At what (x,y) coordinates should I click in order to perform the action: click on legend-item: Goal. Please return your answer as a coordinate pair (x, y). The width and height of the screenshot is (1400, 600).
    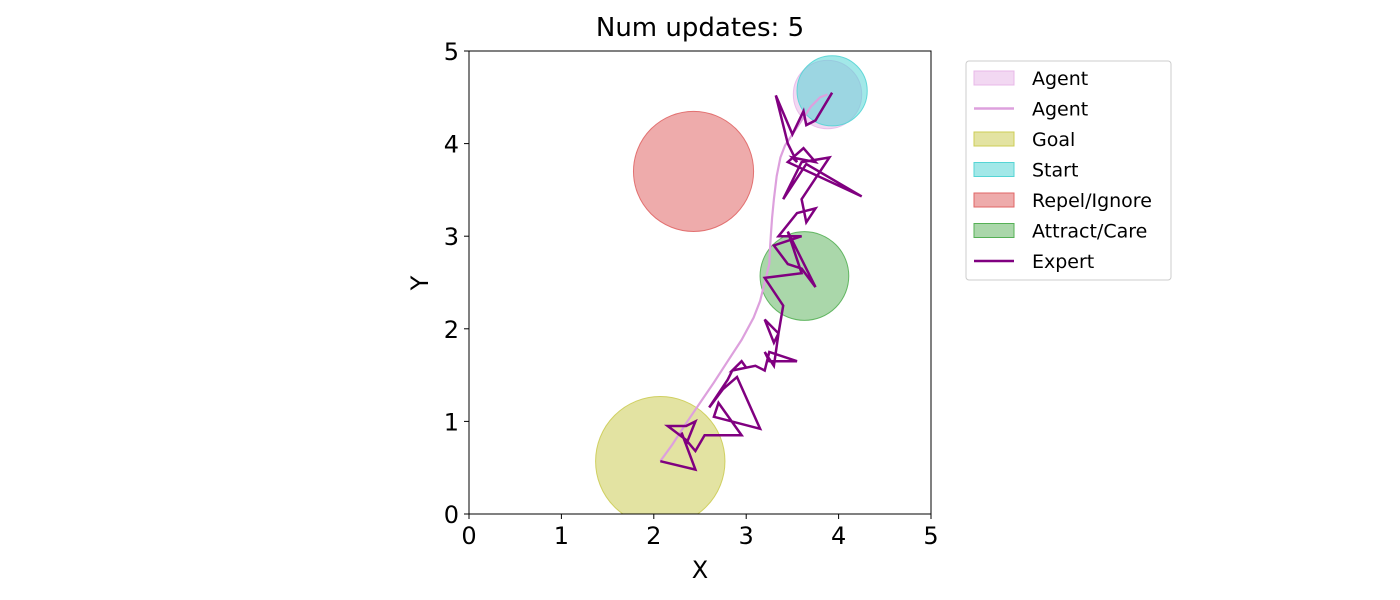
    Looking at the image, I should click on (1024, 140).